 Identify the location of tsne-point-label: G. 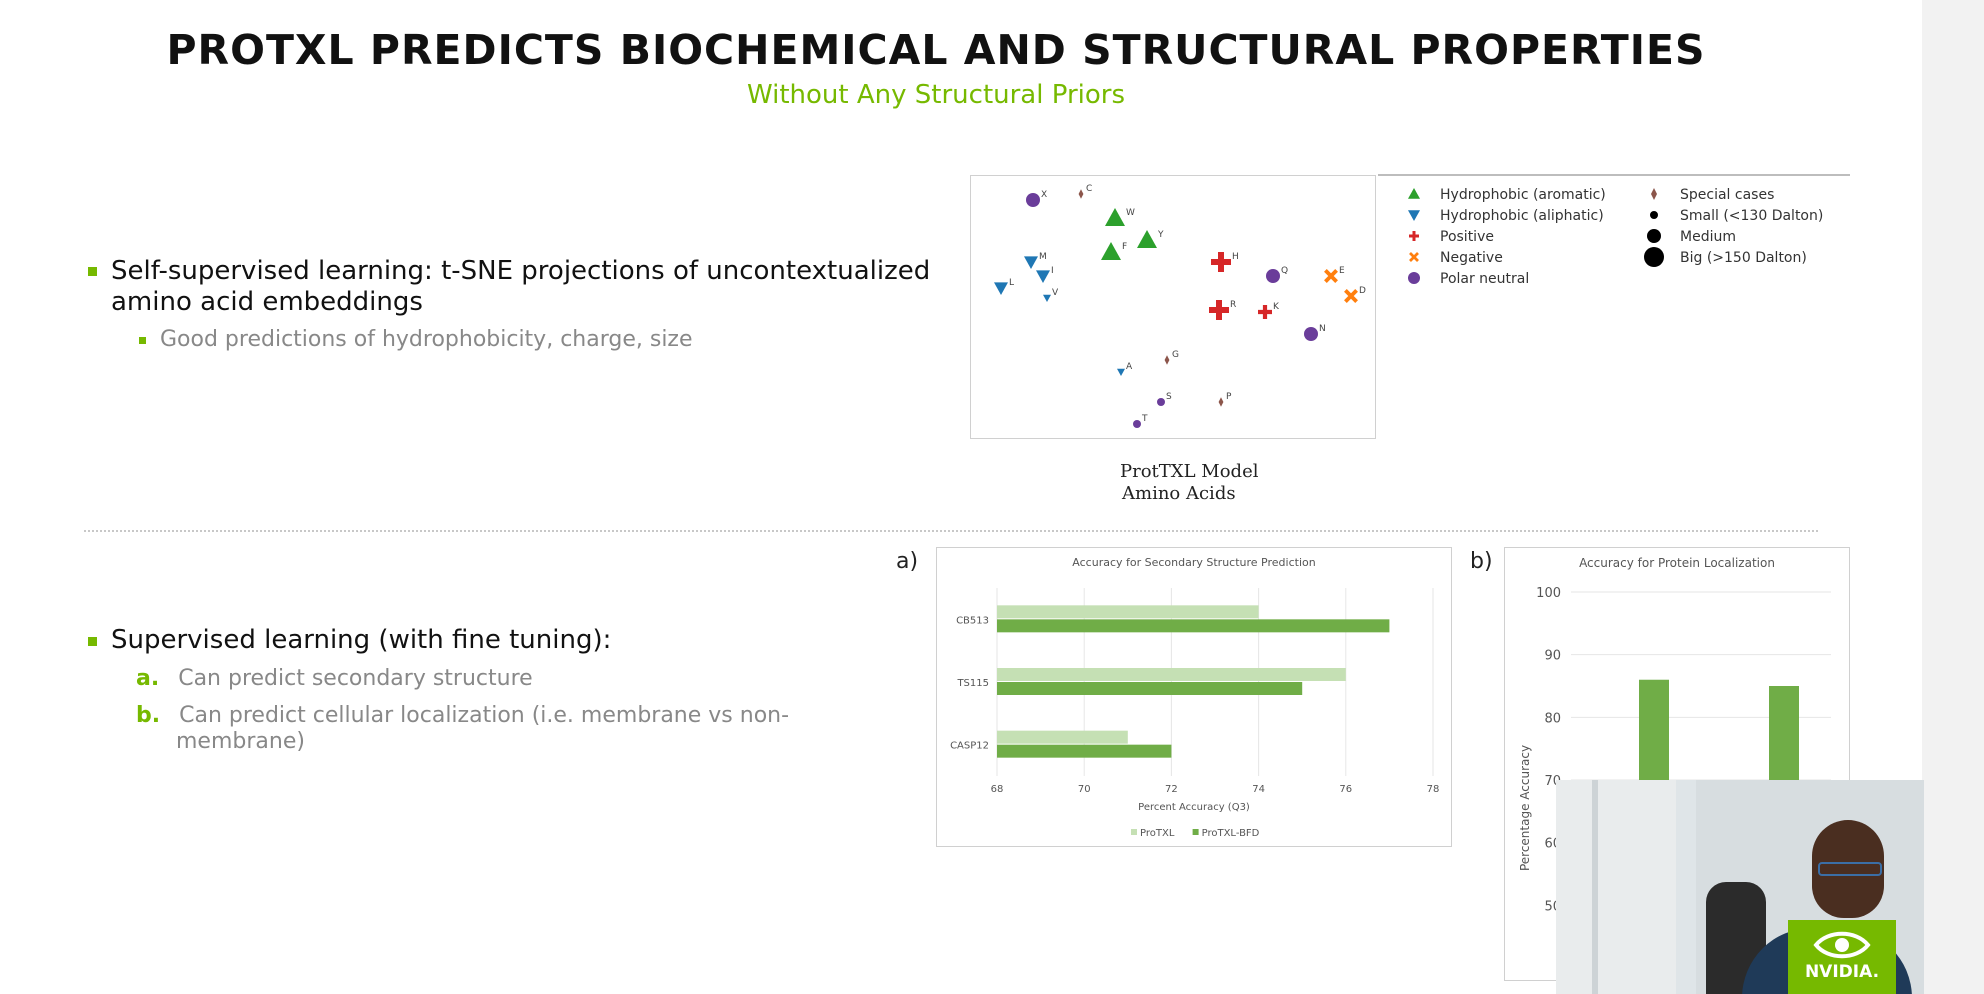
(1175, 355).